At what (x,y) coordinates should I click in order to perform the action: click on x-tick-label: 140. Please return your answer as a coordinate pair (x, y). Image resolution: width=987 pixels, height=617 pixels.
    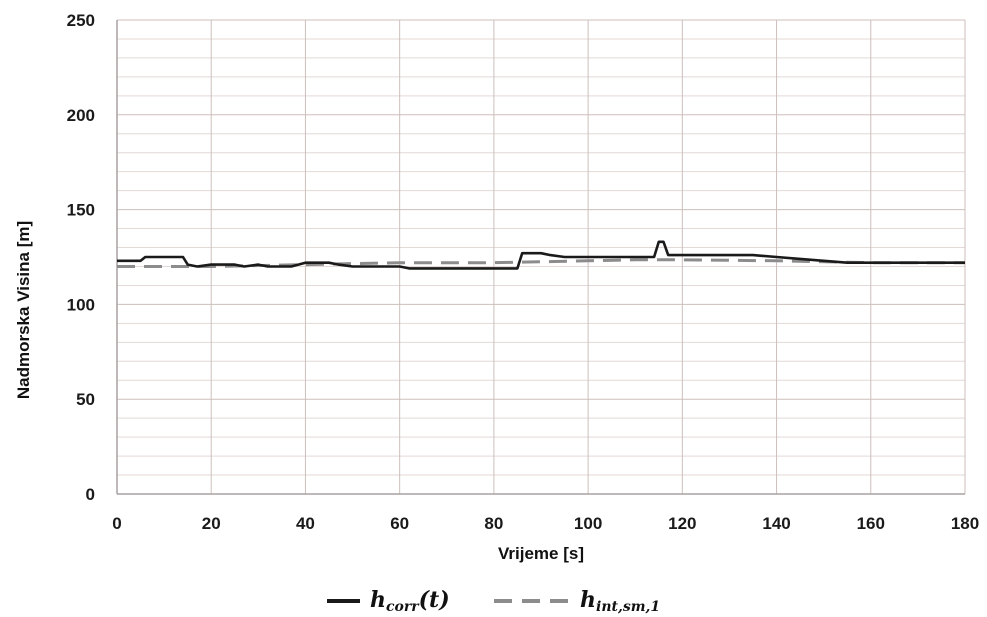
    Looking at the image, I should click on (776, 523).